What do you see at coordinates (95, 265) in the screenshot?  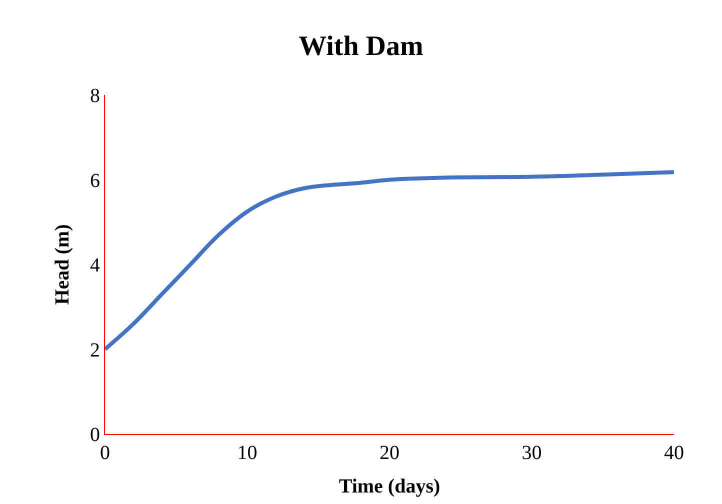 I see `y-tick-label: 4` at bounding box center [95, 265].